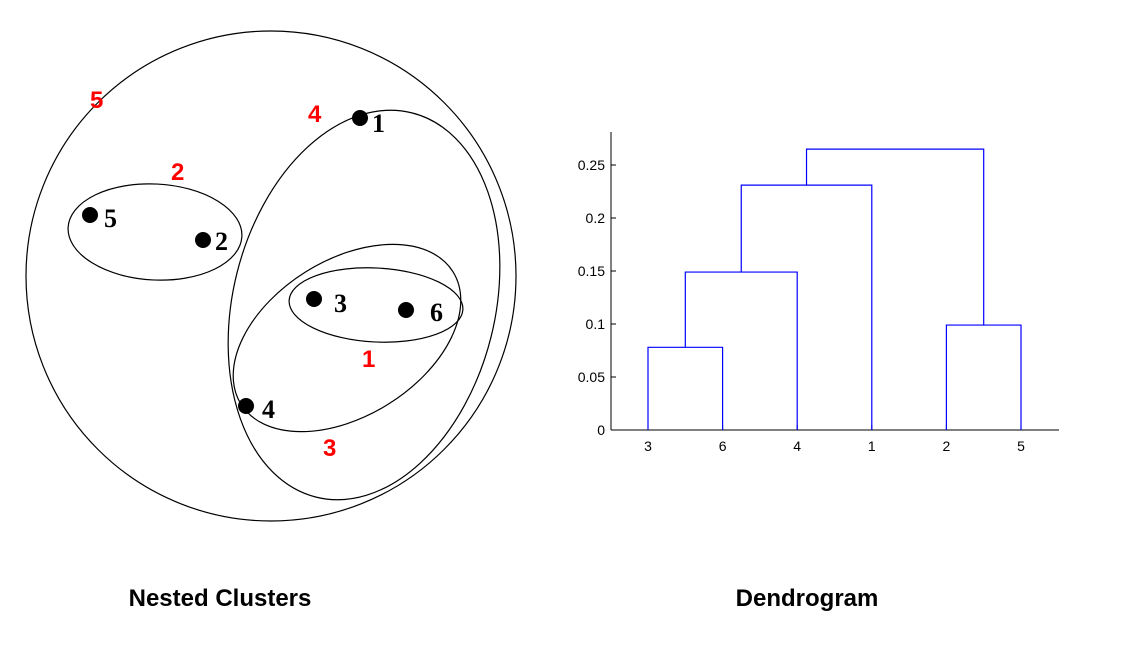  I want to click on y-tick-label: 0.25, so click(591, 165).